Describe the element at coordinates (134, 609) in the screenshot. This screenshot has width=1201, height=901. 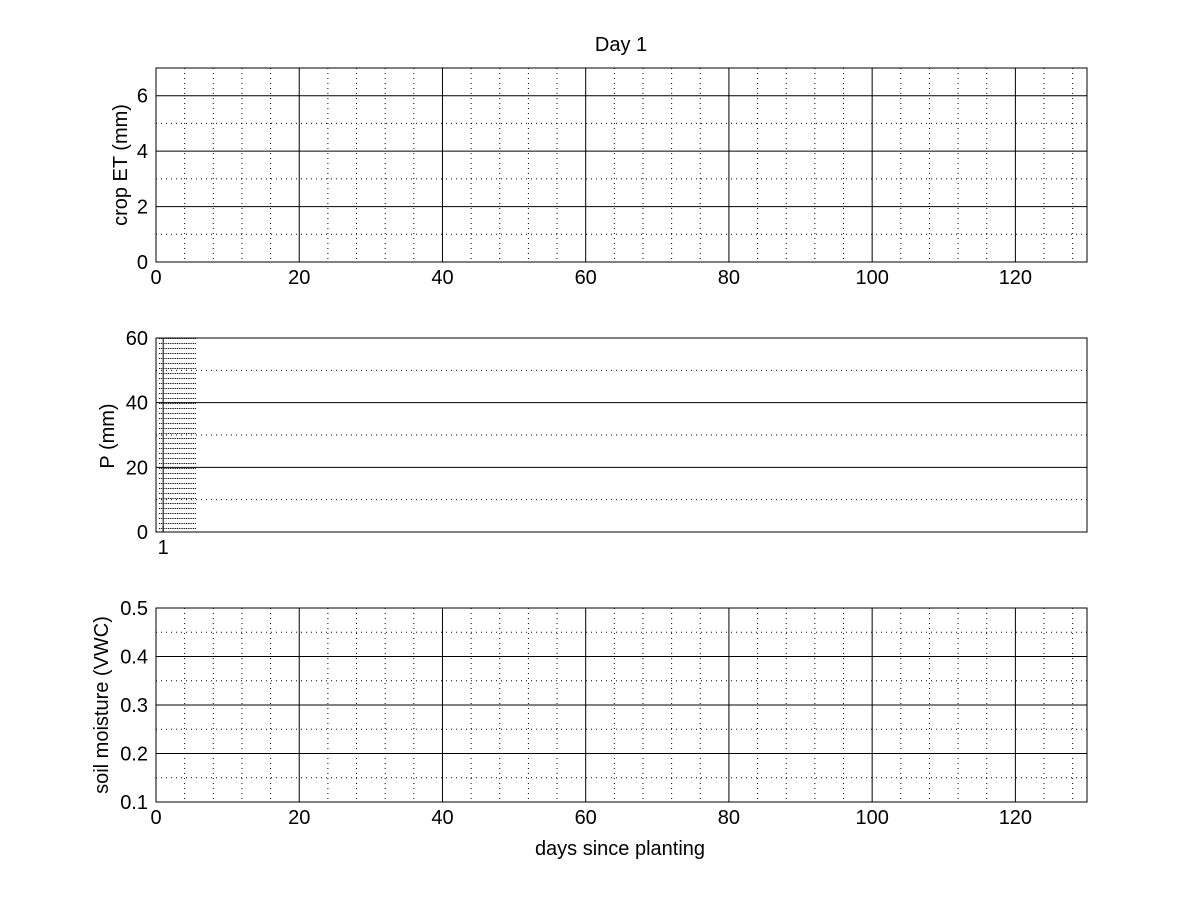
I see `soil-moisture-y-tick-label: 0.5` at that location.